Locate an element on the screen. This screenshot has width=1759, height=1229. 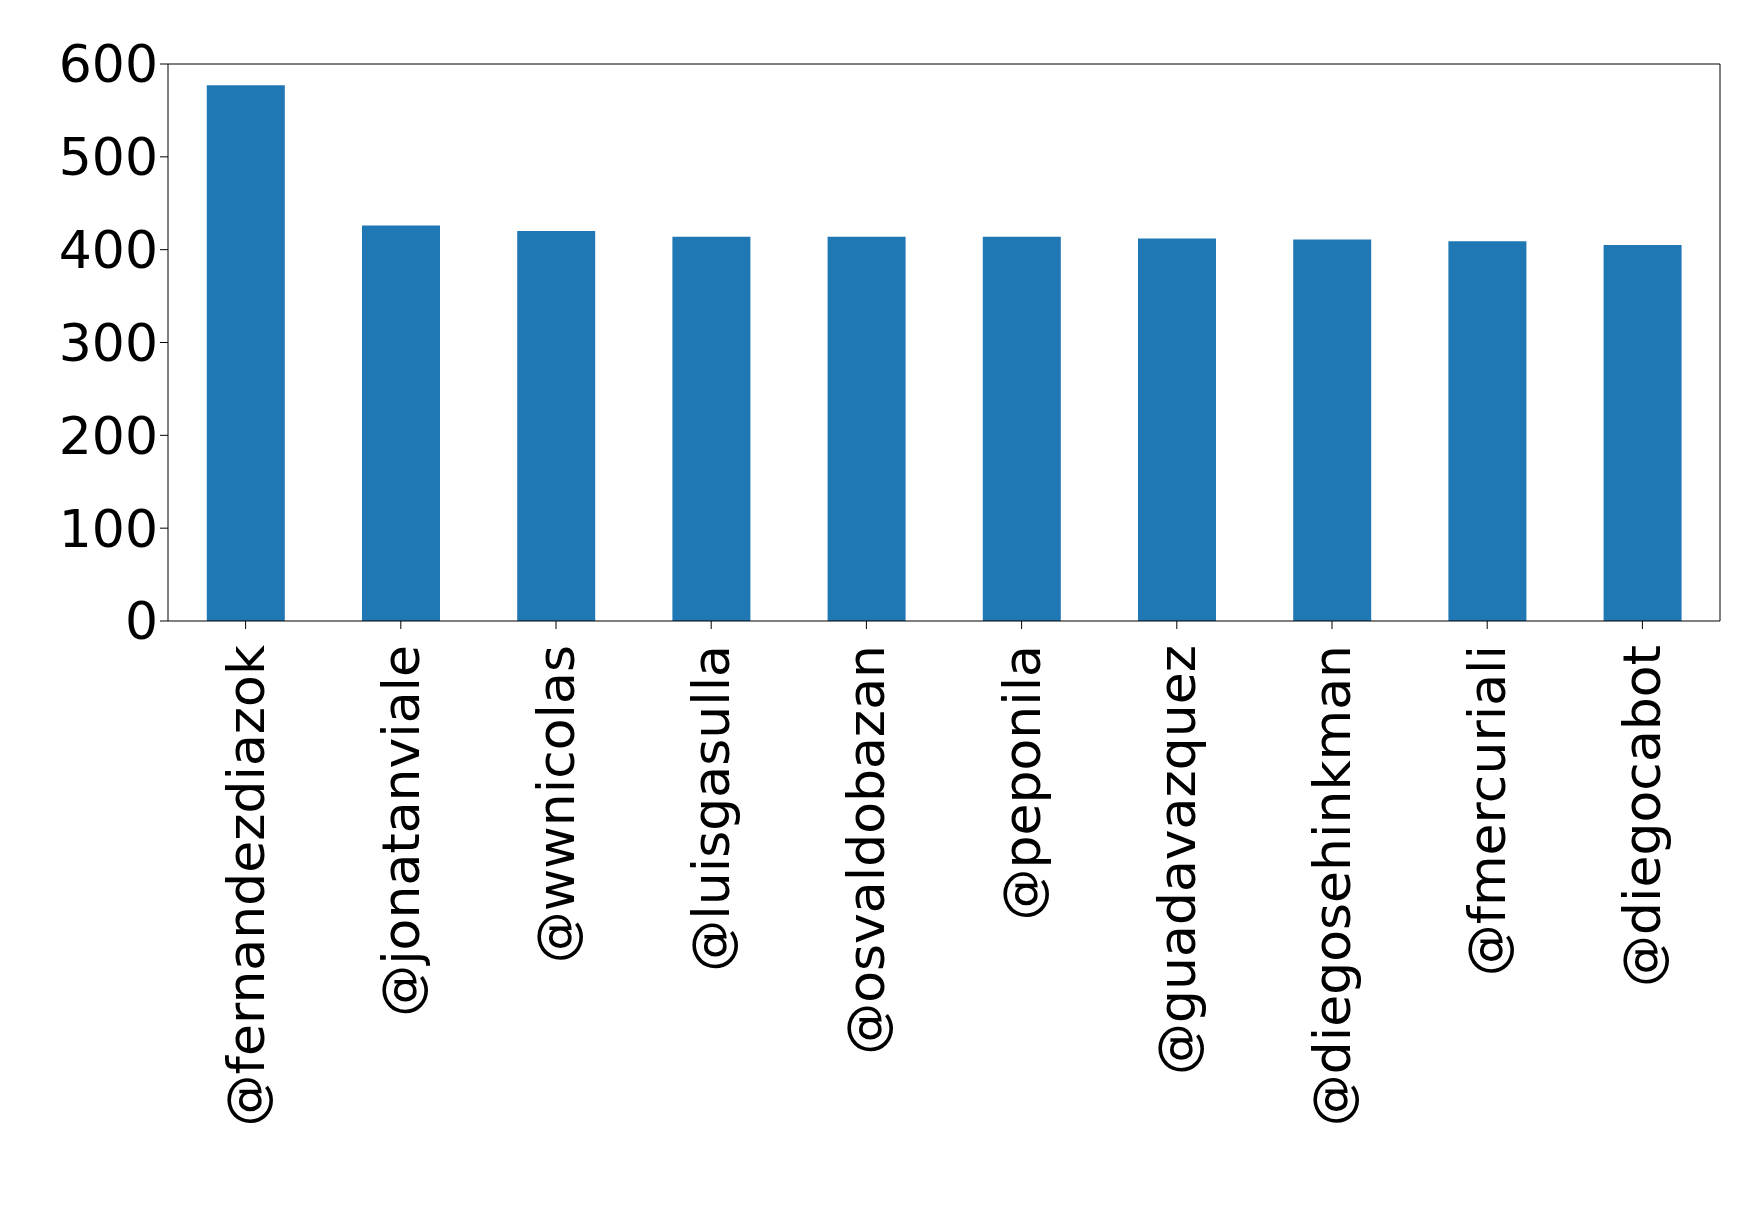
x-tick-label: @diegocabot is located at coordinates (1642, 816).